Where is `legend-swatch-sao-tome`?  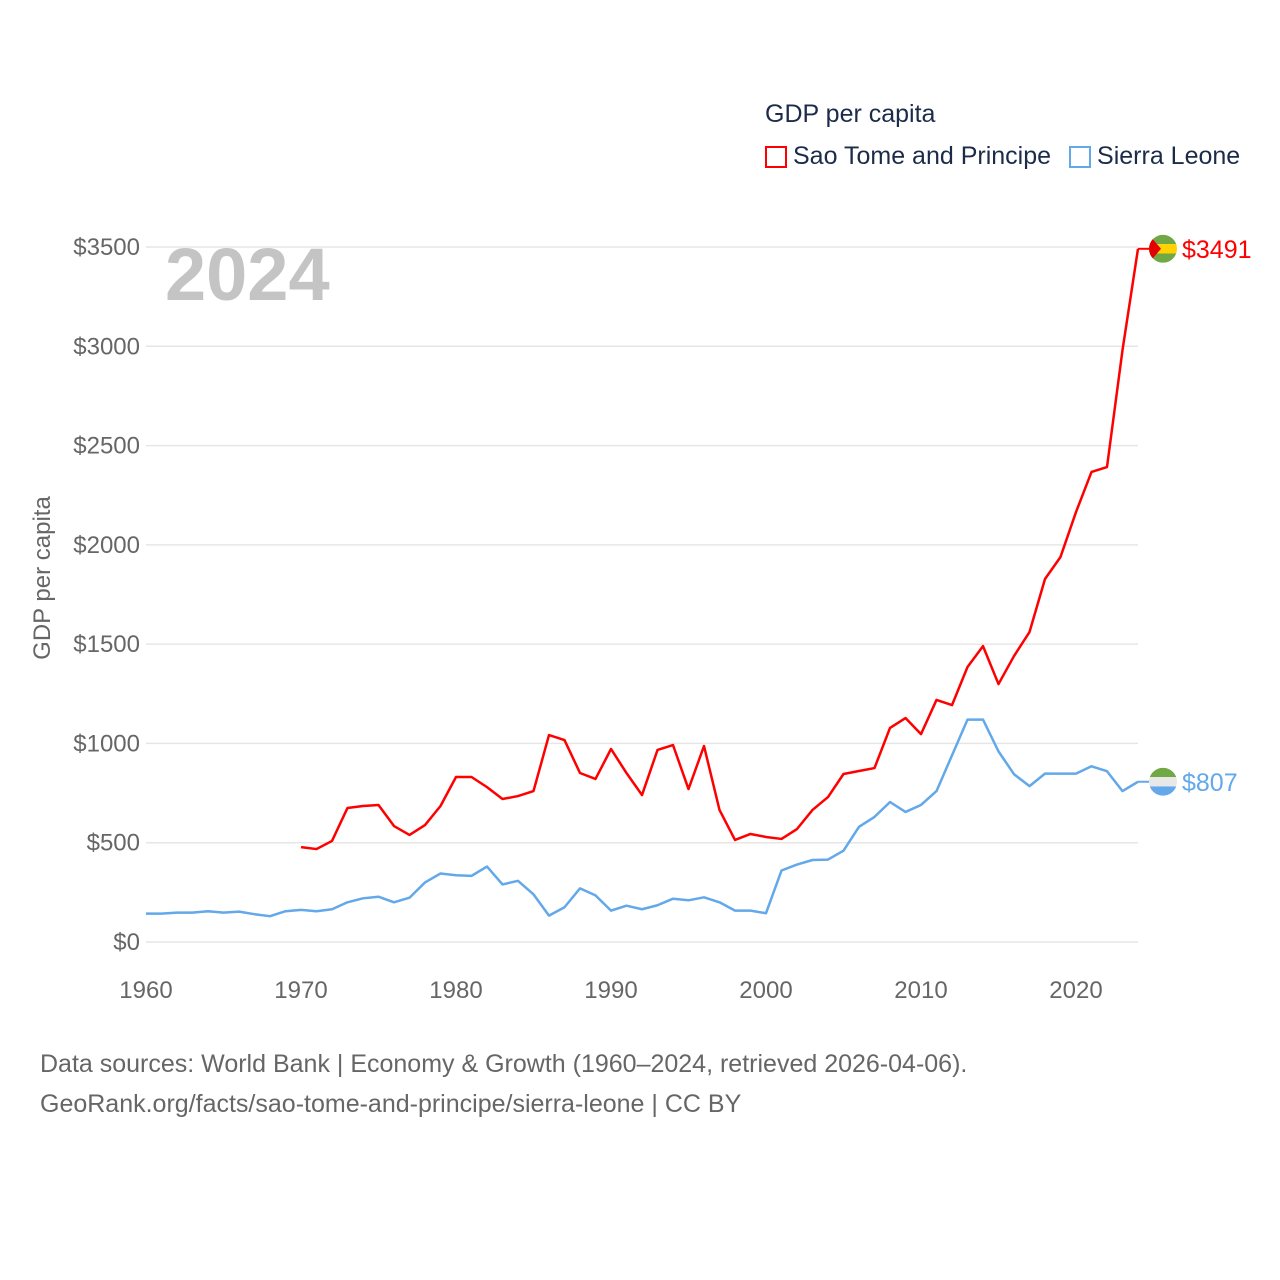
legend-swatch-sao-tome is located at coordinates (776, 156).